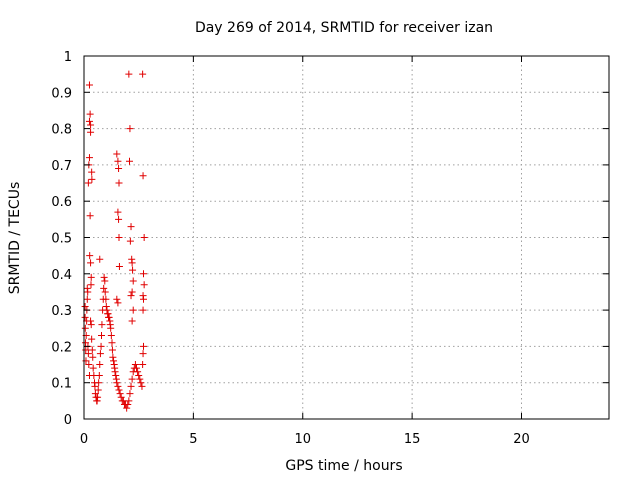 The height and width of the screenshot is (480, 640). I want to click on y-tick-label: 0.8, so click(61, 130).